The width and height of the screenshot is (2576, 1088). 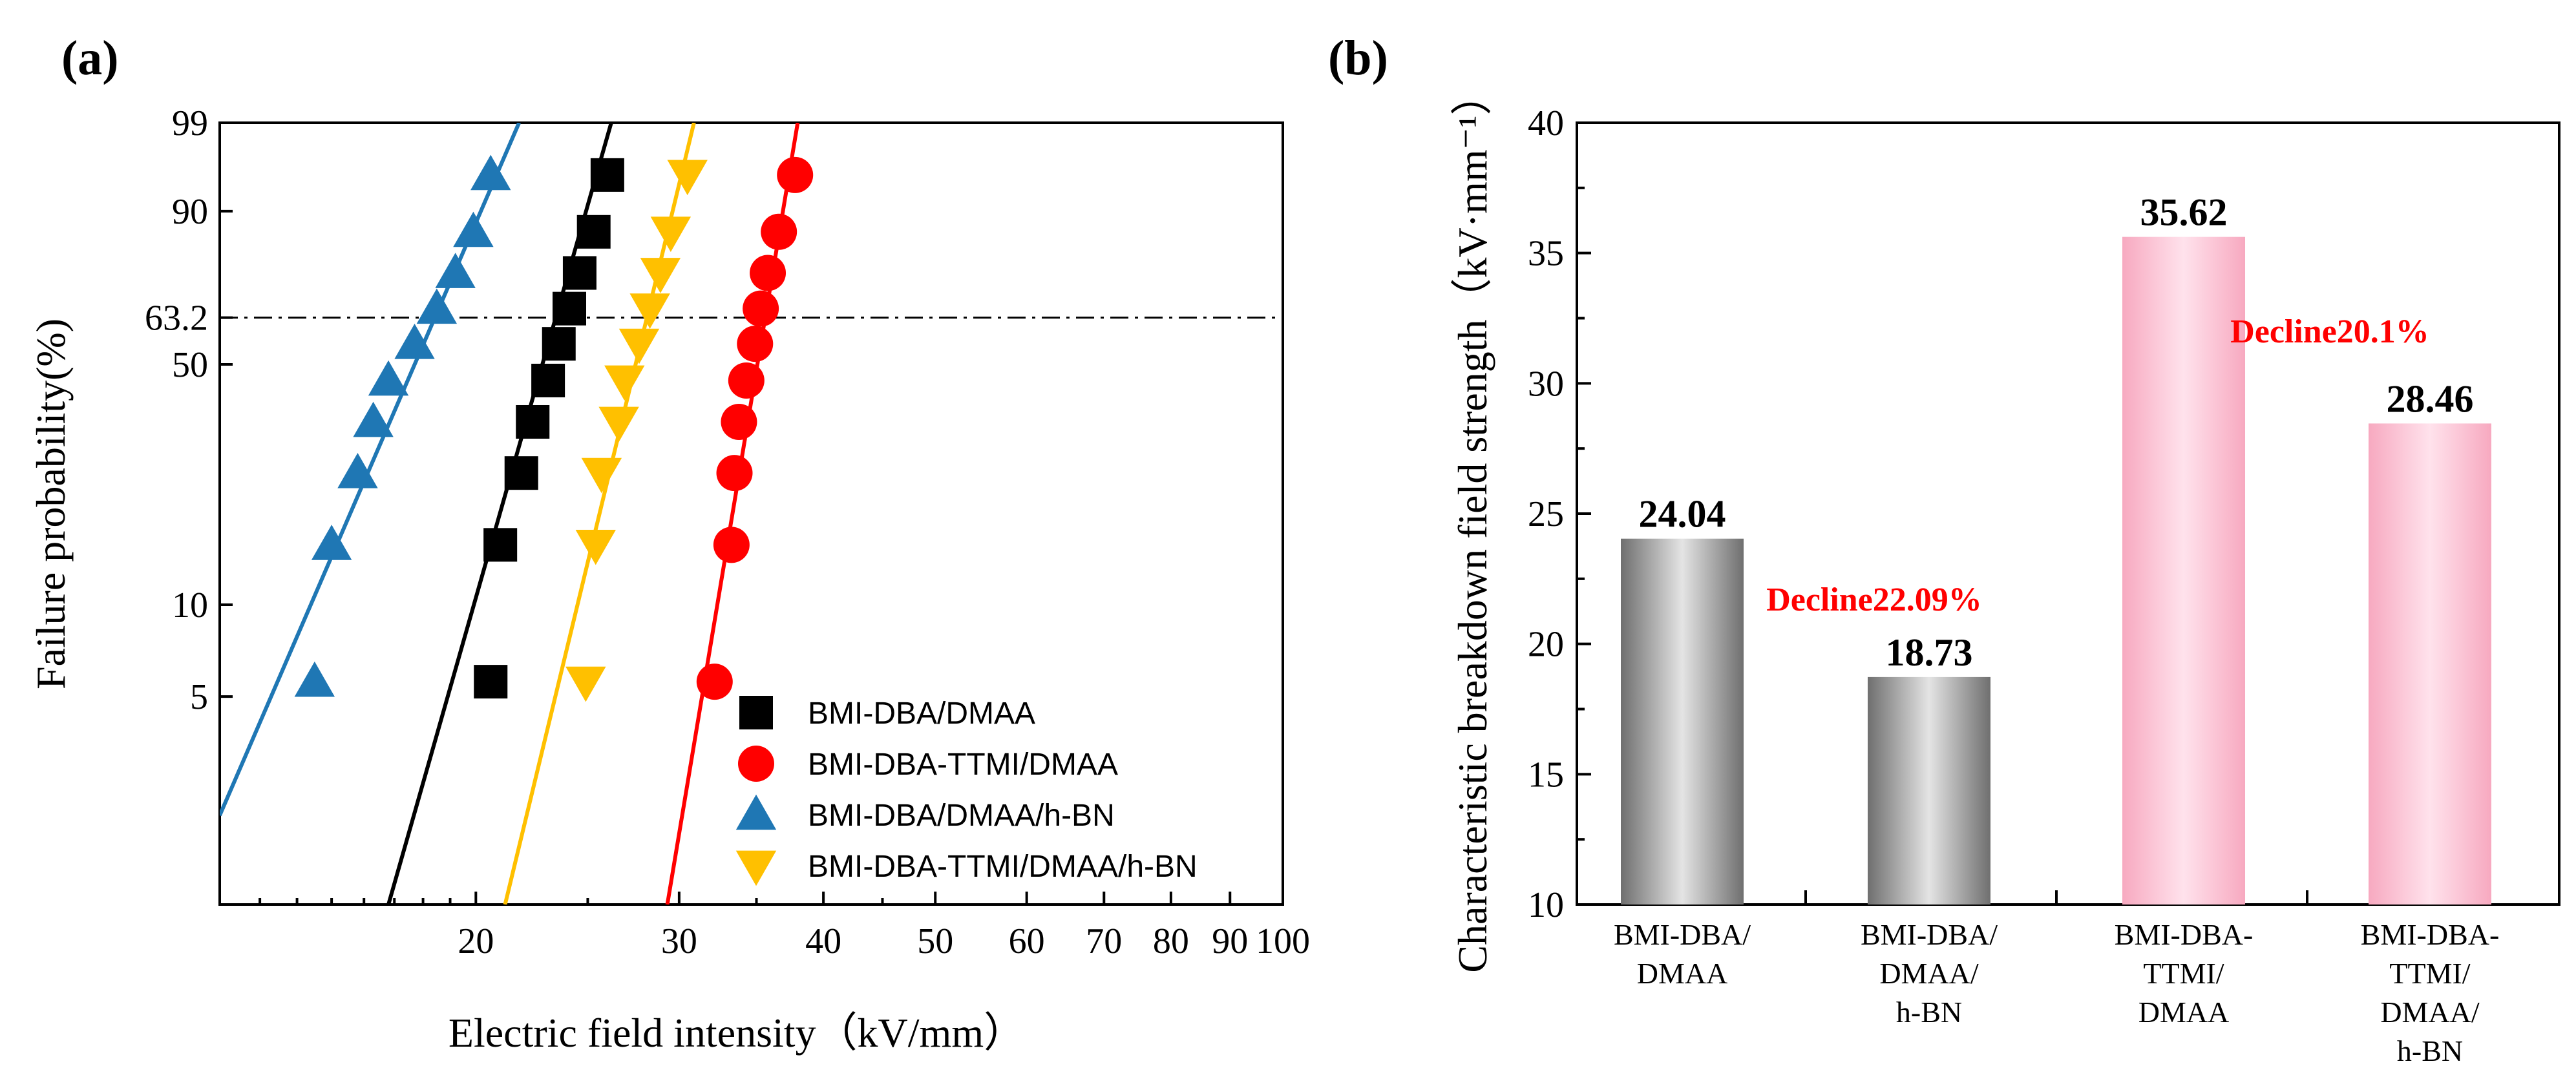 What do you see at coordinates (2430, 398) in the screenshot?
I see `bar-value-label: 28.46` at bounding box center [2430, 398].